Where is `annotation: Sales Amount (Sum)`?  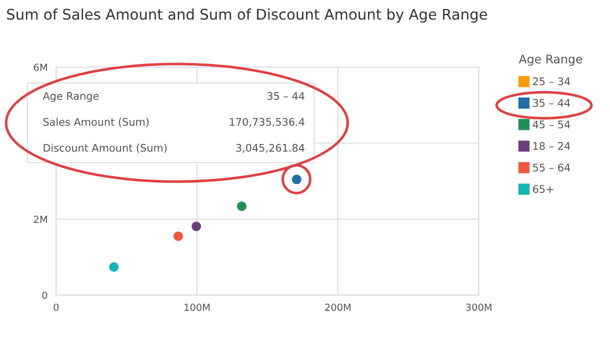 annotation: Sales Amount (Sum) is located at coordinates (96, 123).